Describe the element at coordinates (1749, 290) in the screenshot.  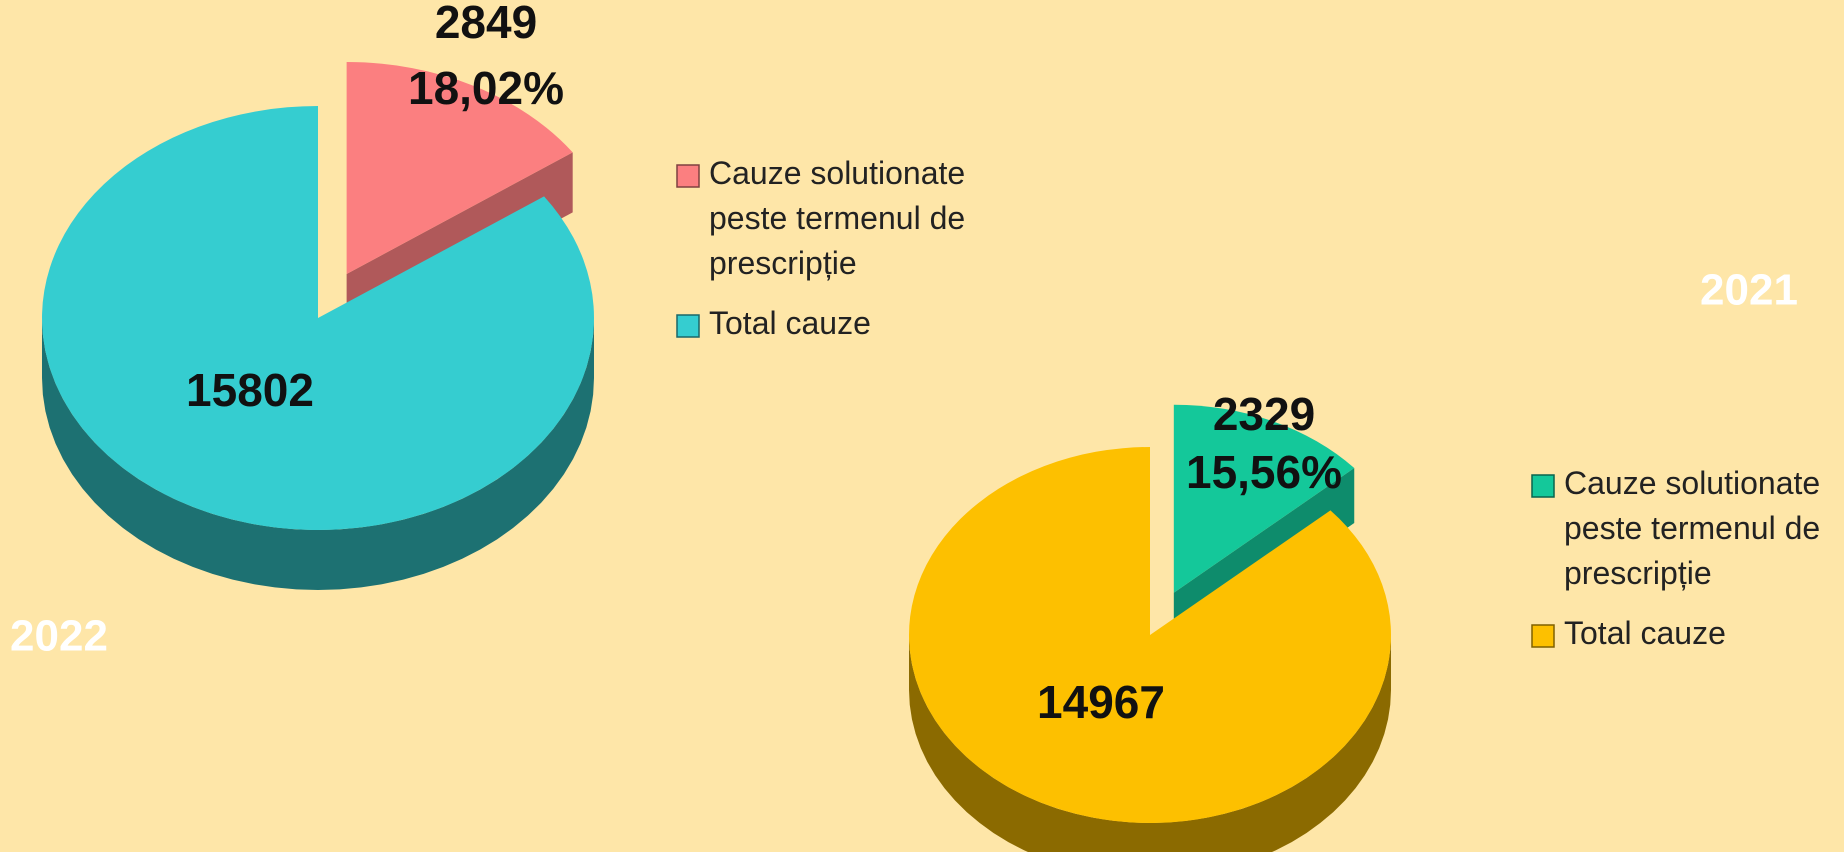
I see `chart-title: 2021` at that location.